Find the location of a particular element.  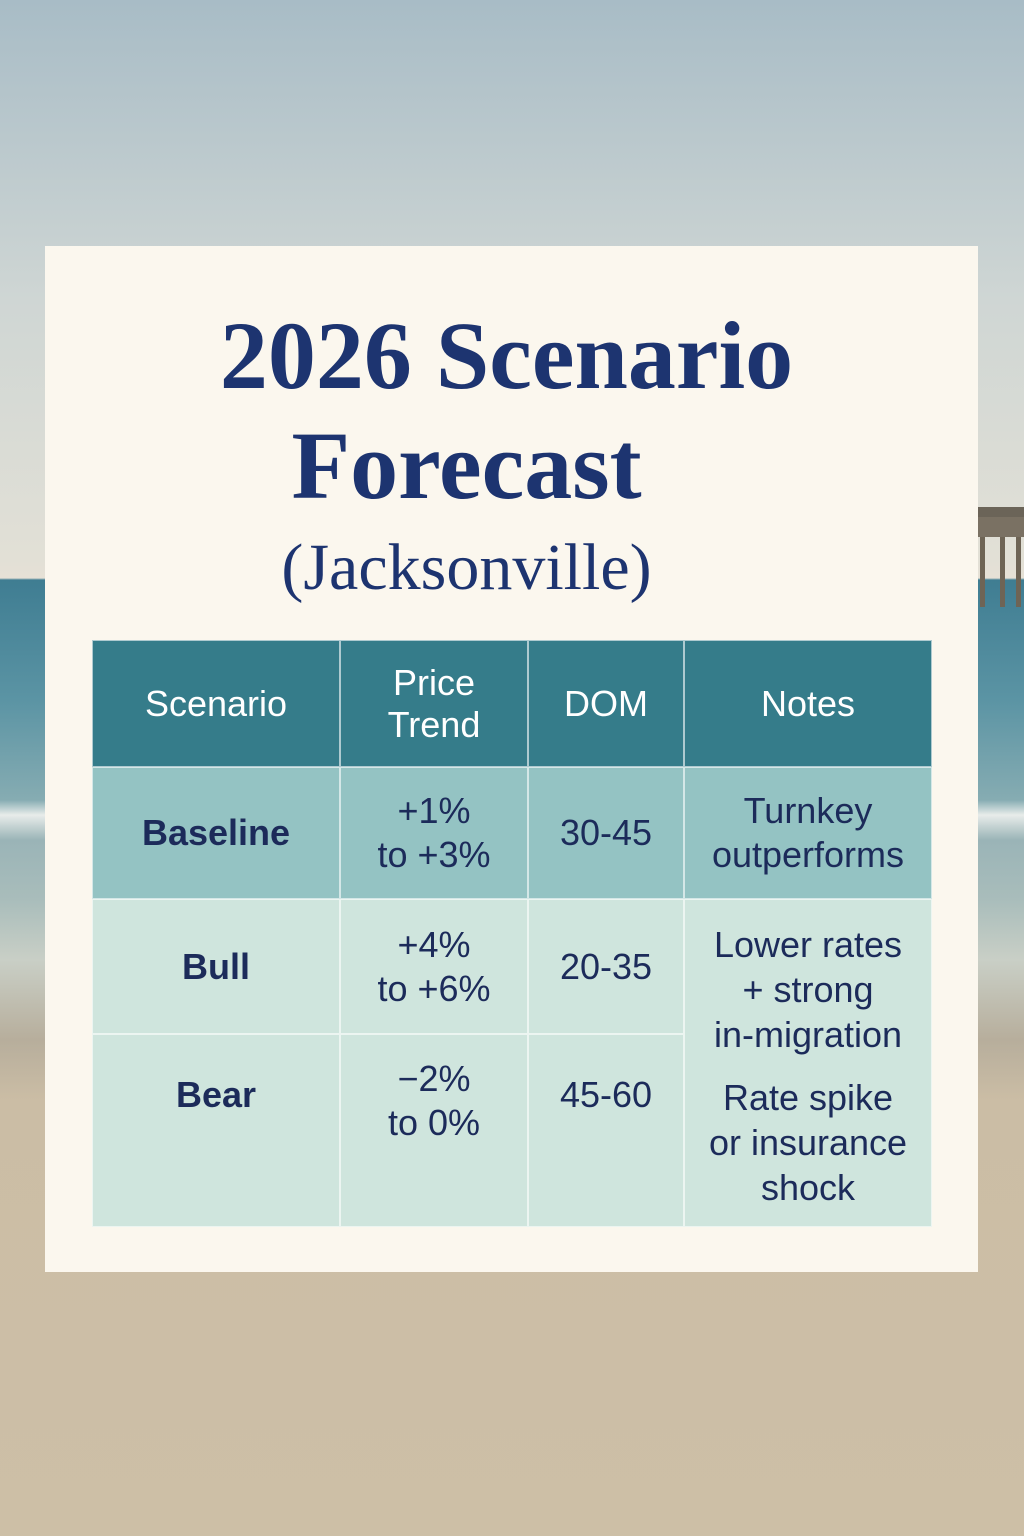

header-dom: DOM is located at coordinates (606, 703).